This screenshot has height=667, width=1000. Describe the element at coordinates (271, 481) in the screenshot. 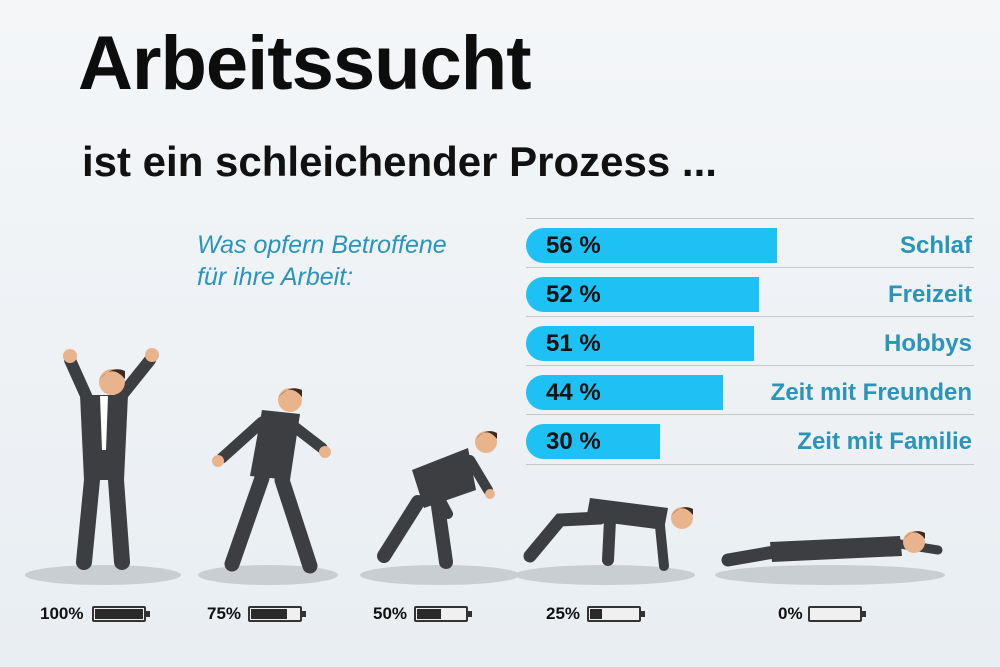

I see `figure-walking` at that location.